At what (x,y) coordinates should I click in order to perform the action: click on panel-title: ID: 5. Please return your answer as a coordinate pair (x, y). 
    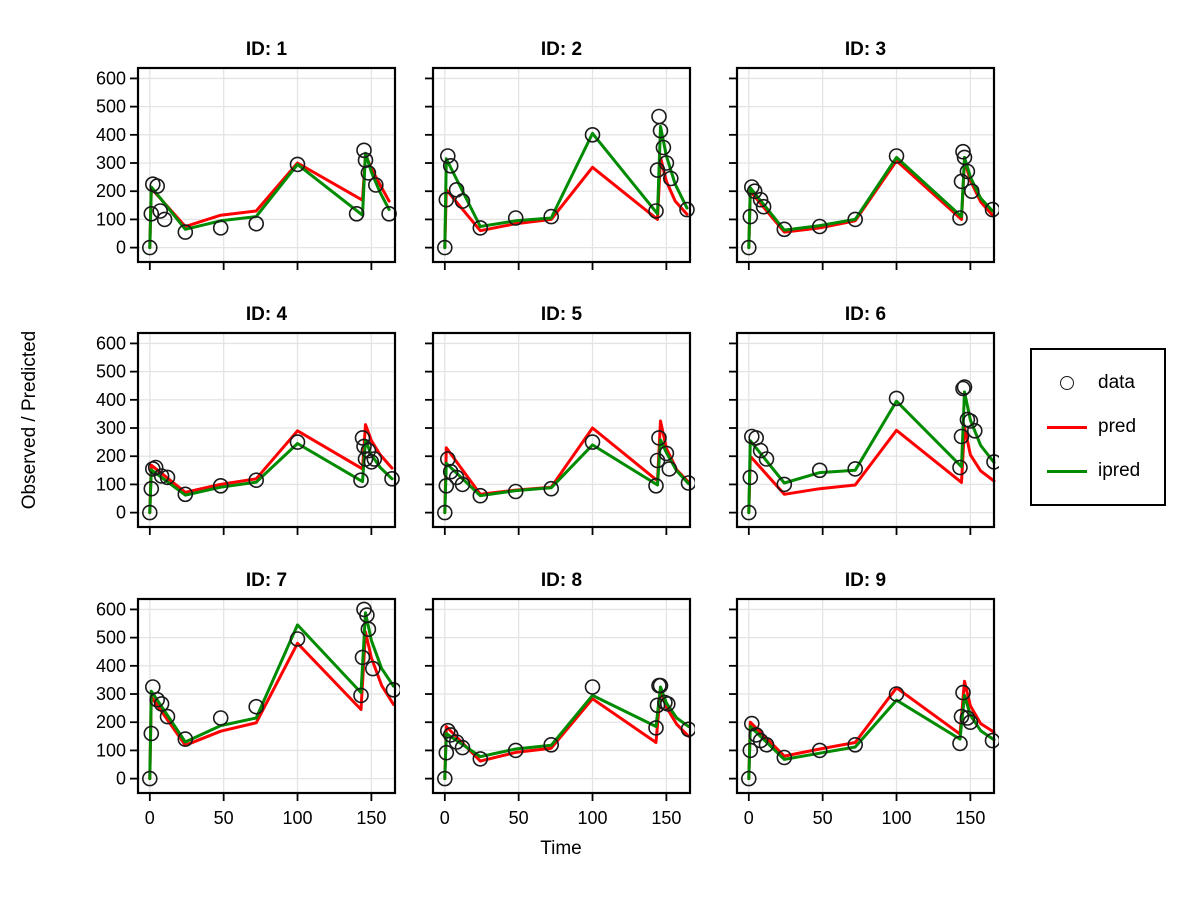
    Looking at the image, I should click on (561, 314).